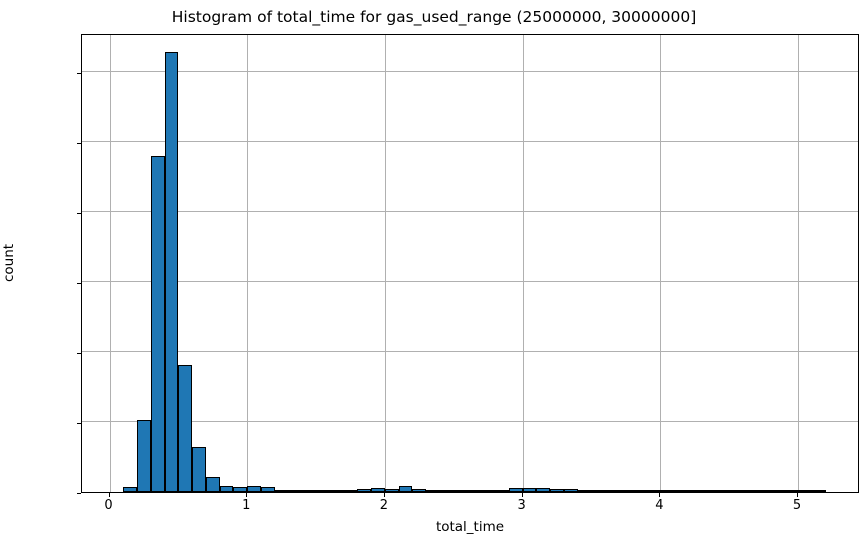 The height and width of the screenshot is (547, 868). Describe the element at coordinates (79, 494) in the screenshot. I see `y-tick-mark` at that location.